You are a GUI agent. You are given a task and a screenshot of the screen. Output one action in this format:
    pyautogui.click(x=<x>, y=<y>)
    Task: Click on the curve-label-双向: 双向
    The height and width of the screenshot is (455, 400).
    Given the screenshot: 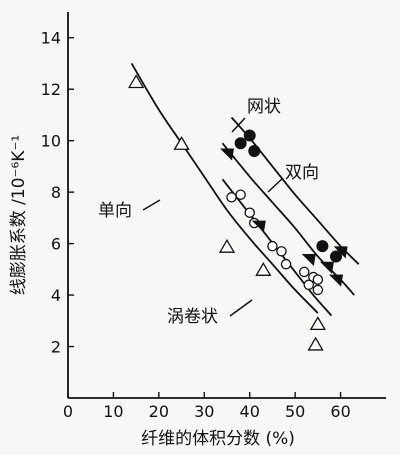 What is the action you would take?
    pyautogui.click(x=302, y=173)
    